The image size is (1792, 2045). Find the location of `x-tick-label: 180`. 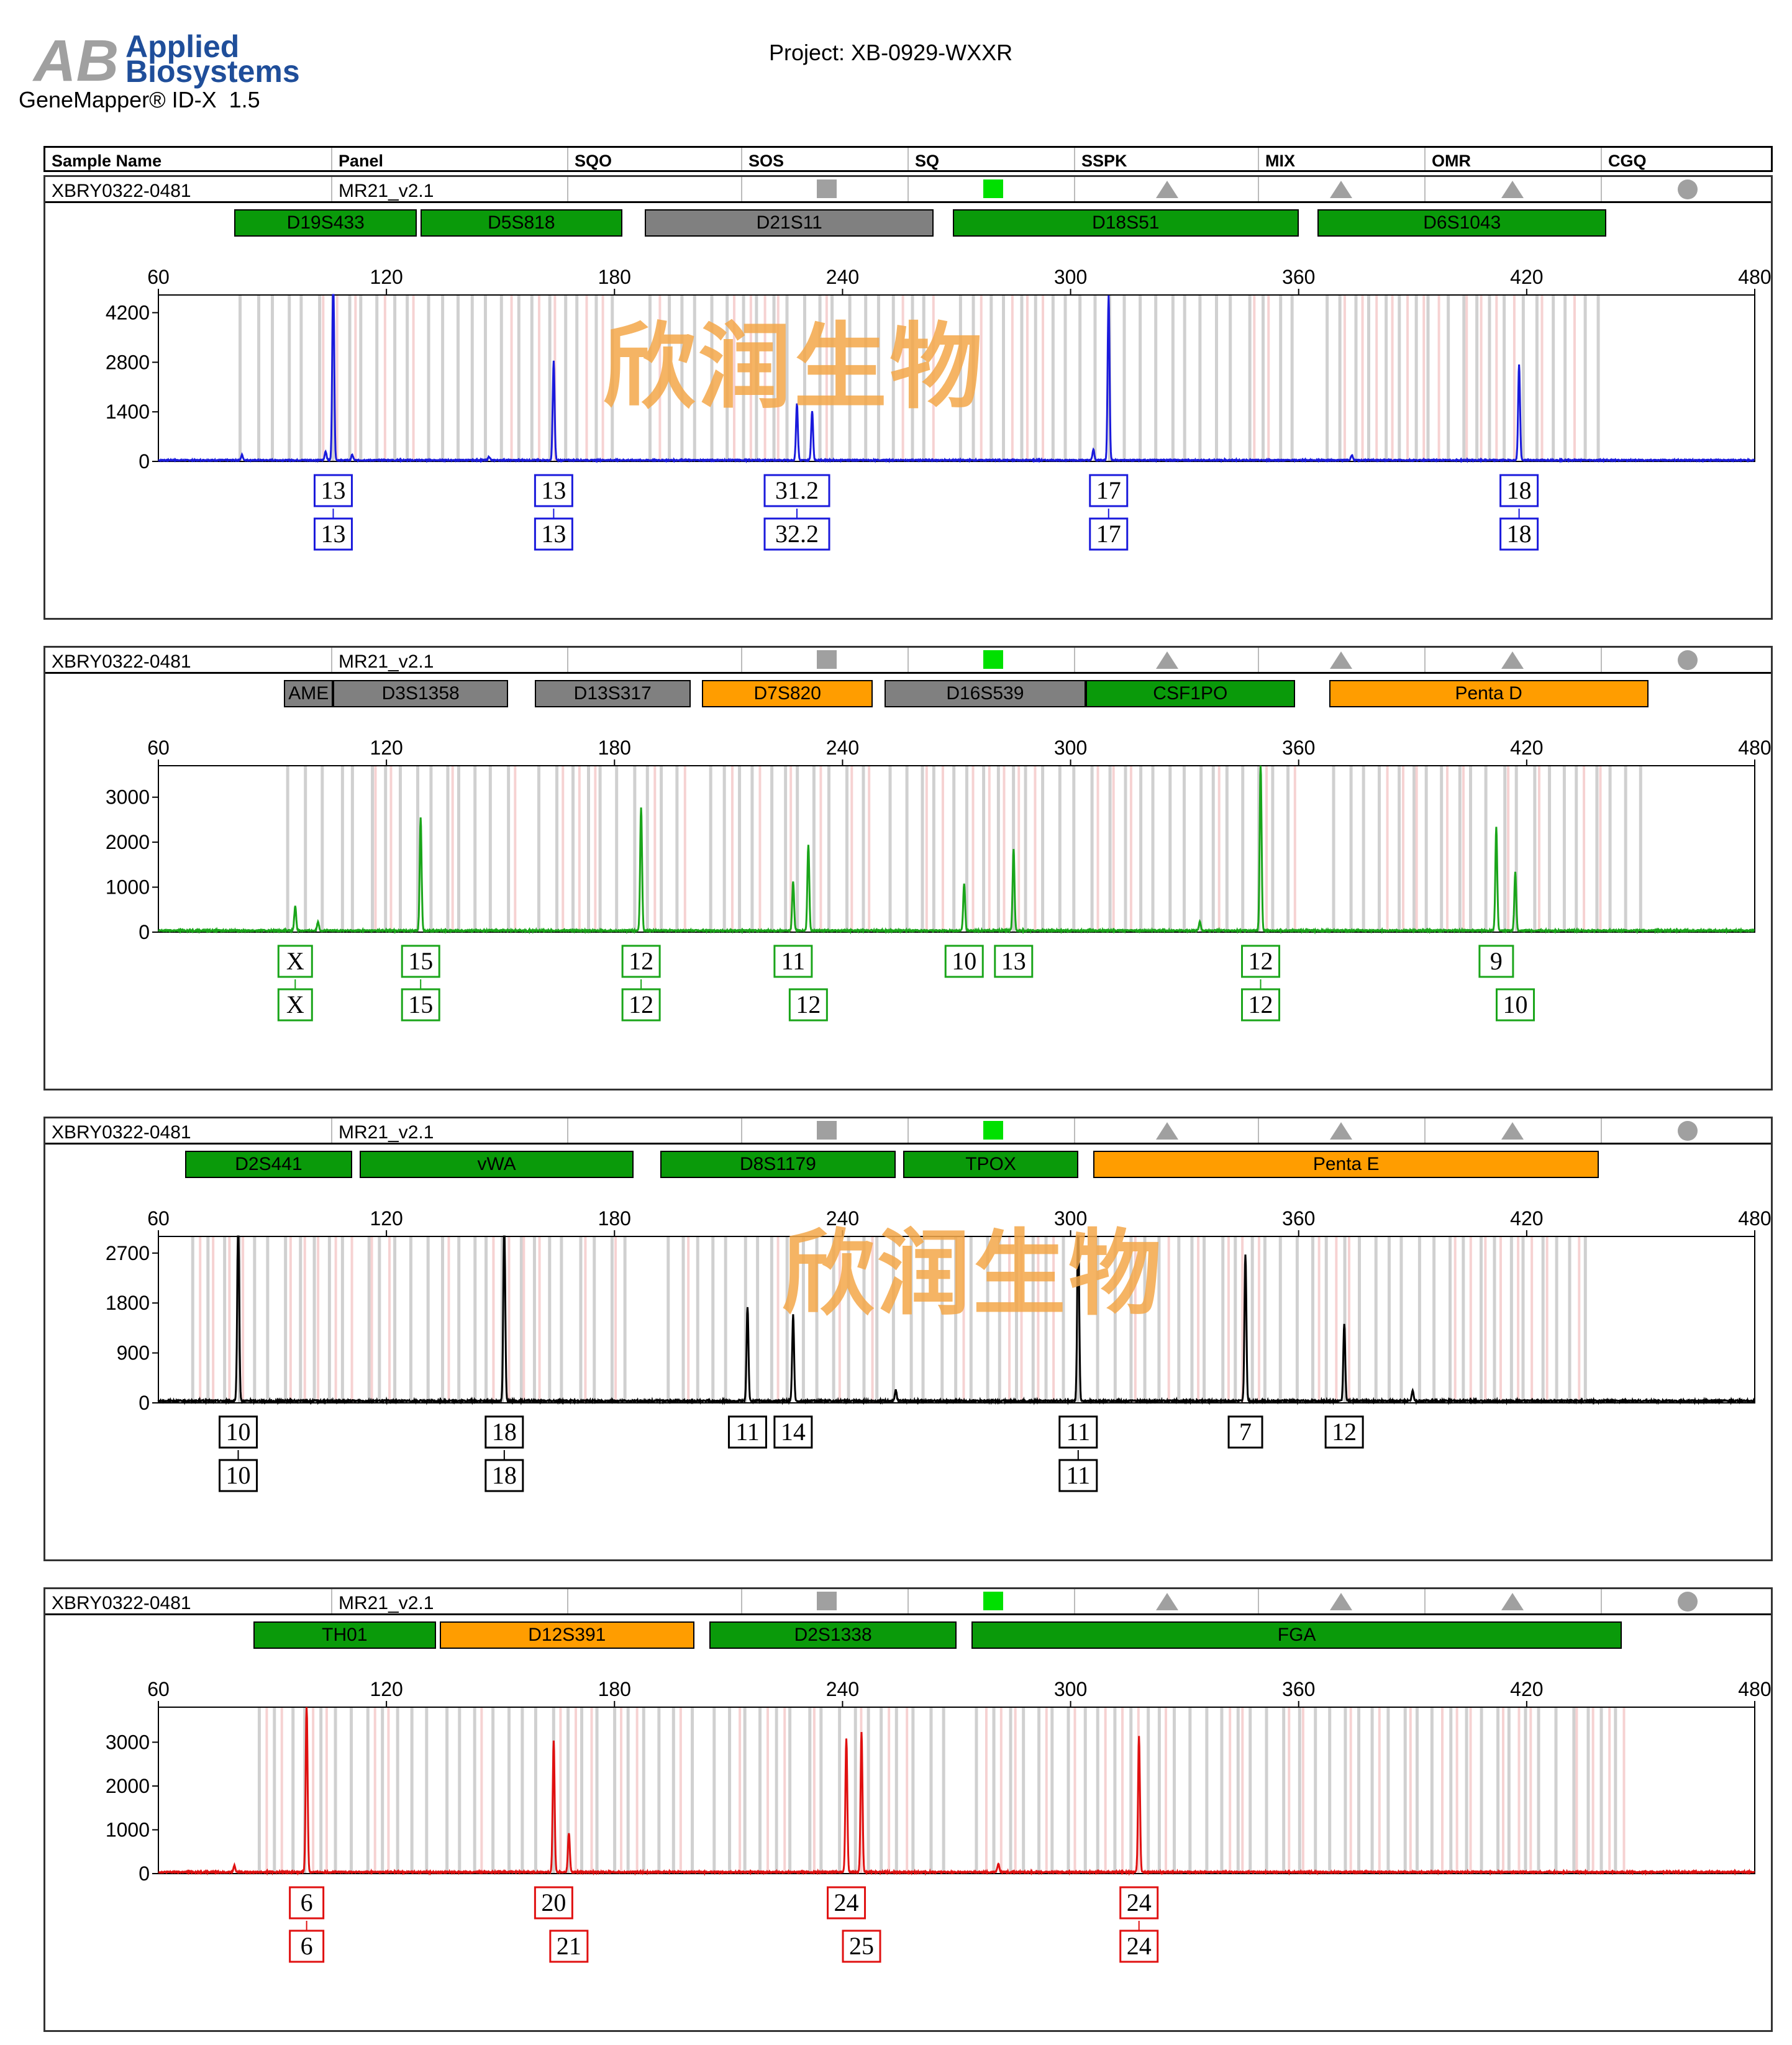

x-tick-label: 180 is located at coordinates (614, 1218).